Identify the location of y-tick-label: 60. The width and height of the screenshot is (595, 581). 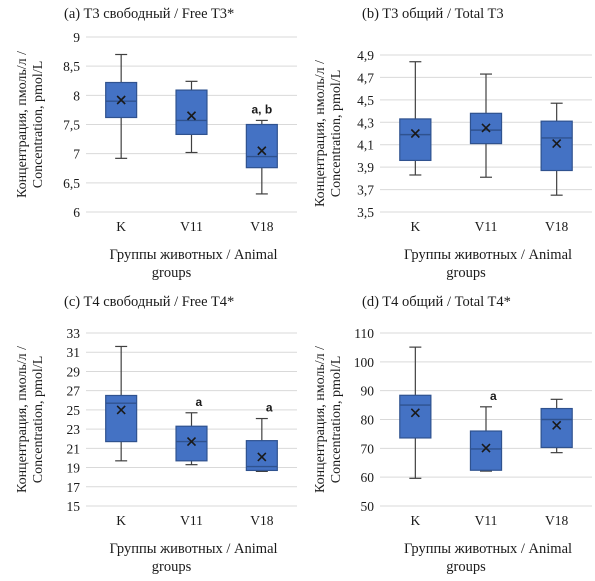
(368, 477).